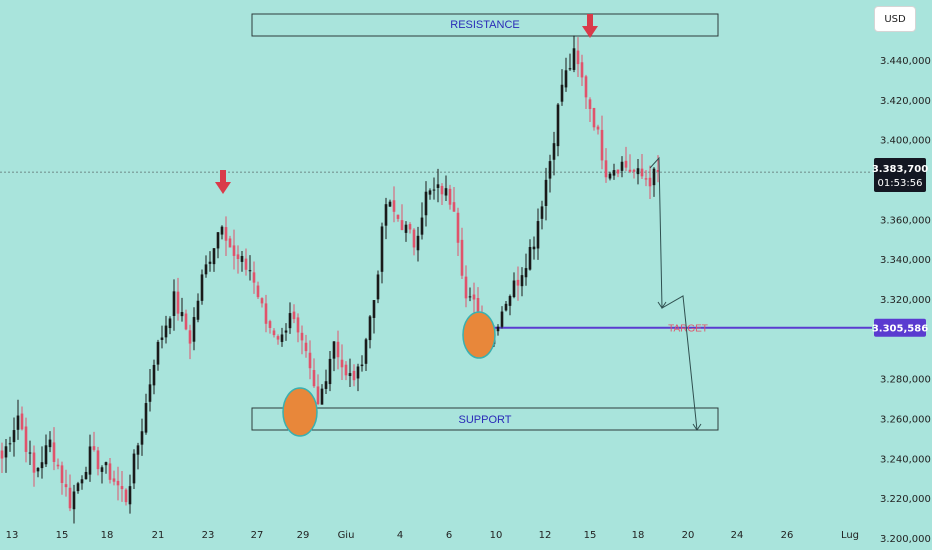 This screenshot has height=550, width=932. Describe the element at coordinates (900, 329) in the screenshot. I see `target-price-value: 3.305,586` at that location.